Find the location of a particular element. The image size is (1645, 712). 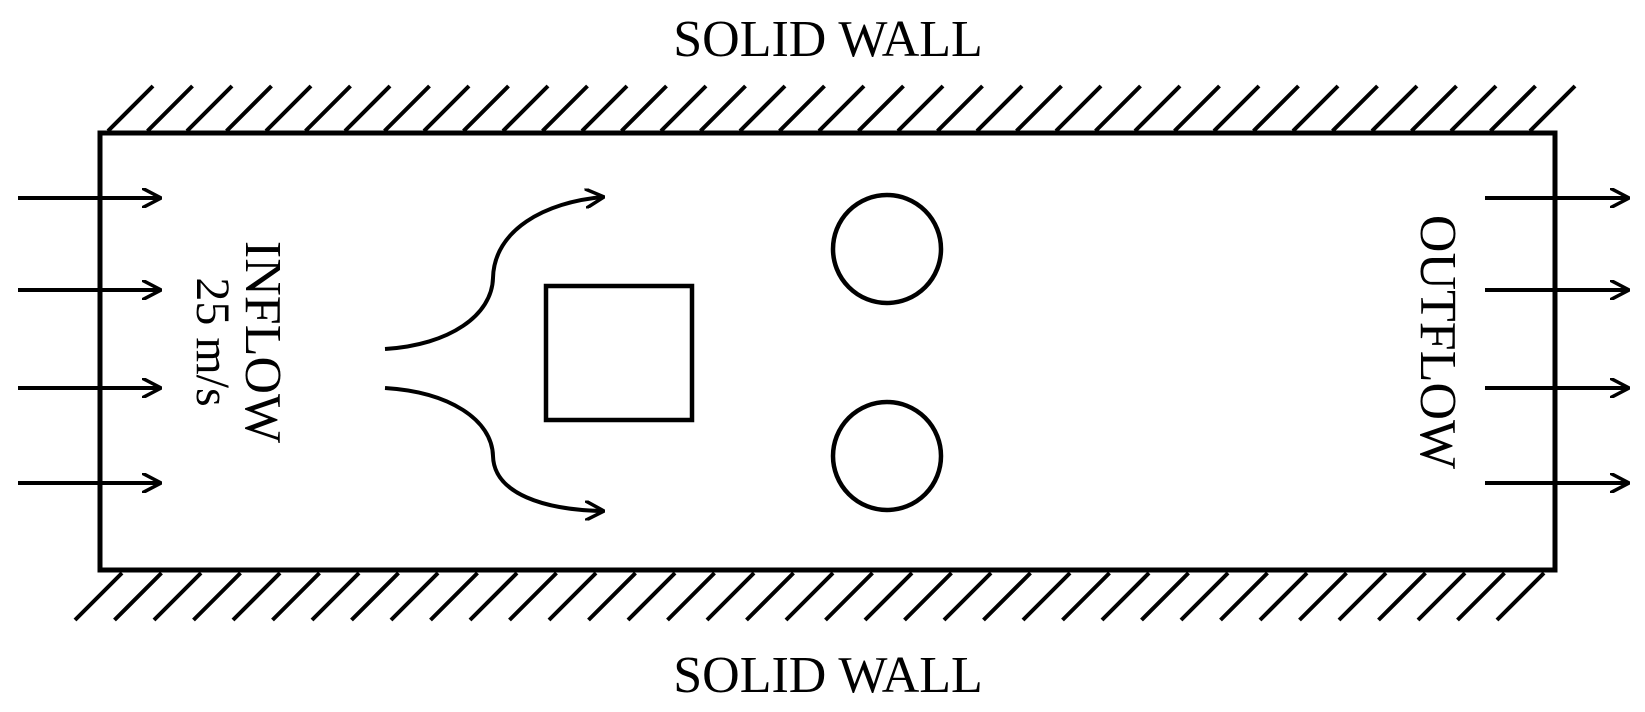

upper-streamline-arrow is located at coordinates (493, 274).